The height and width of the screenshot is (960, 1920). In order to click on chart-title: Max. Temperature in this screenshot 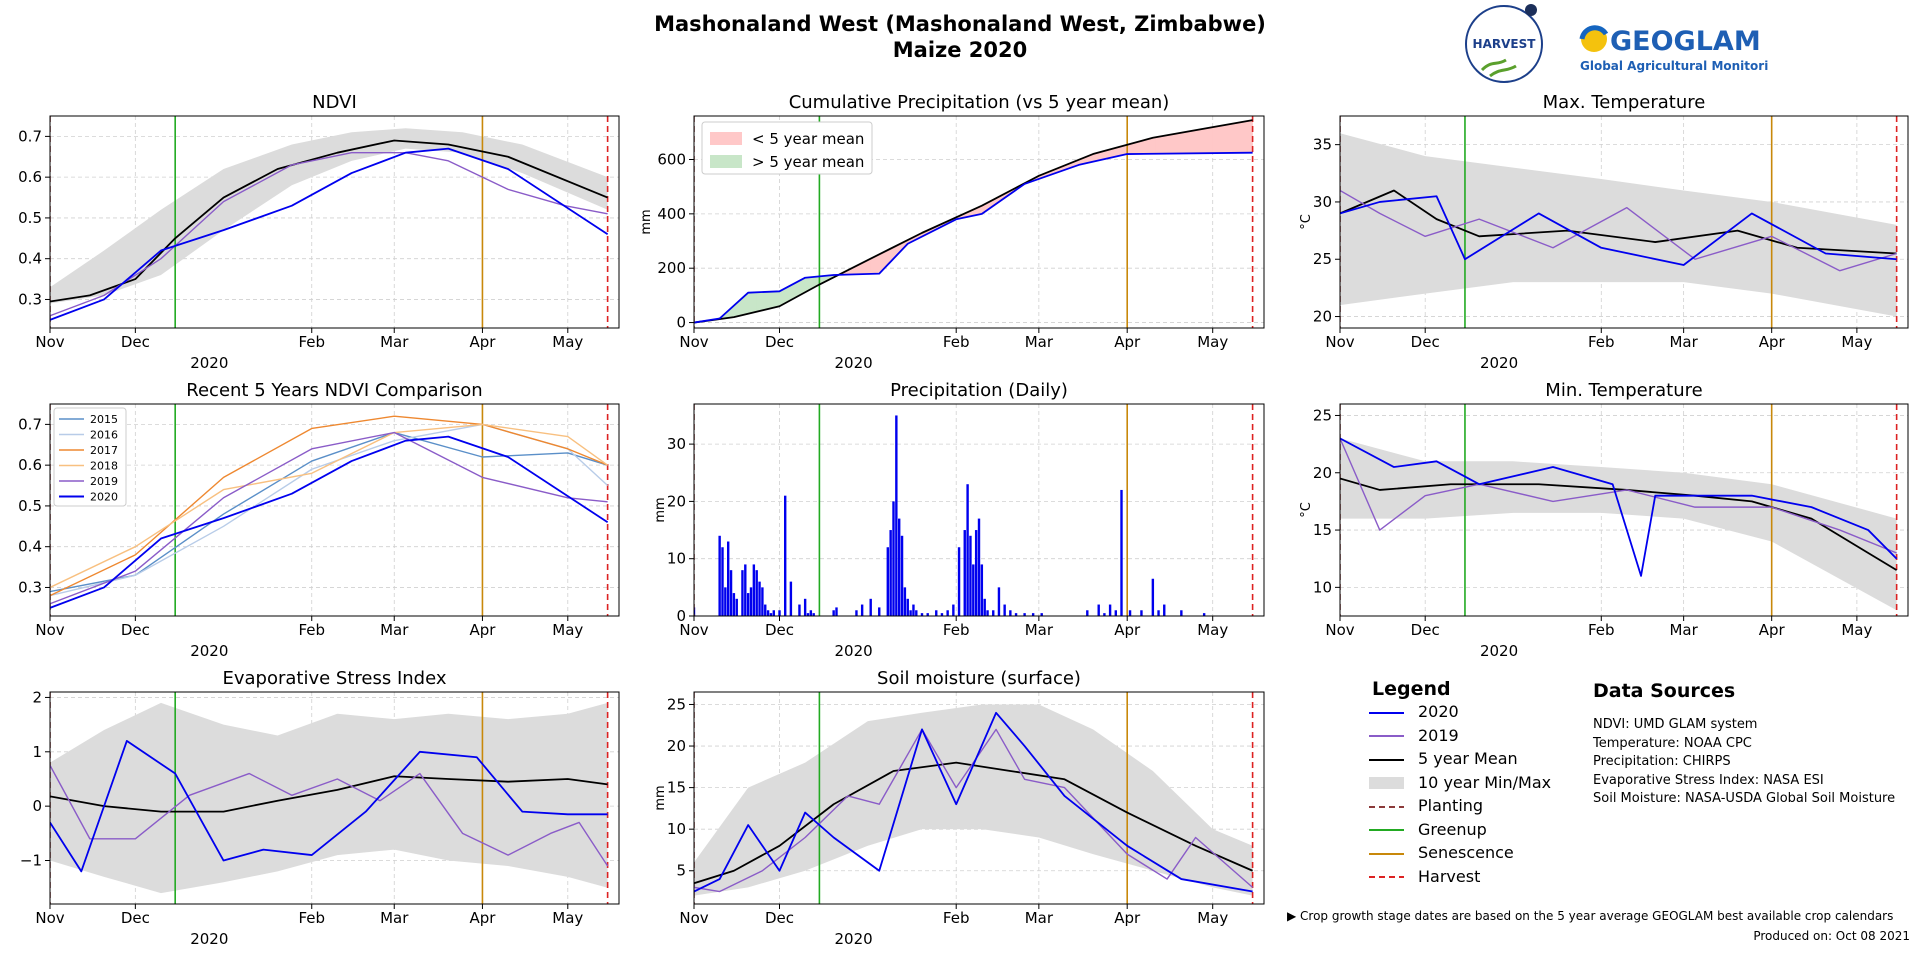, I will do `click(1624, 102)`.